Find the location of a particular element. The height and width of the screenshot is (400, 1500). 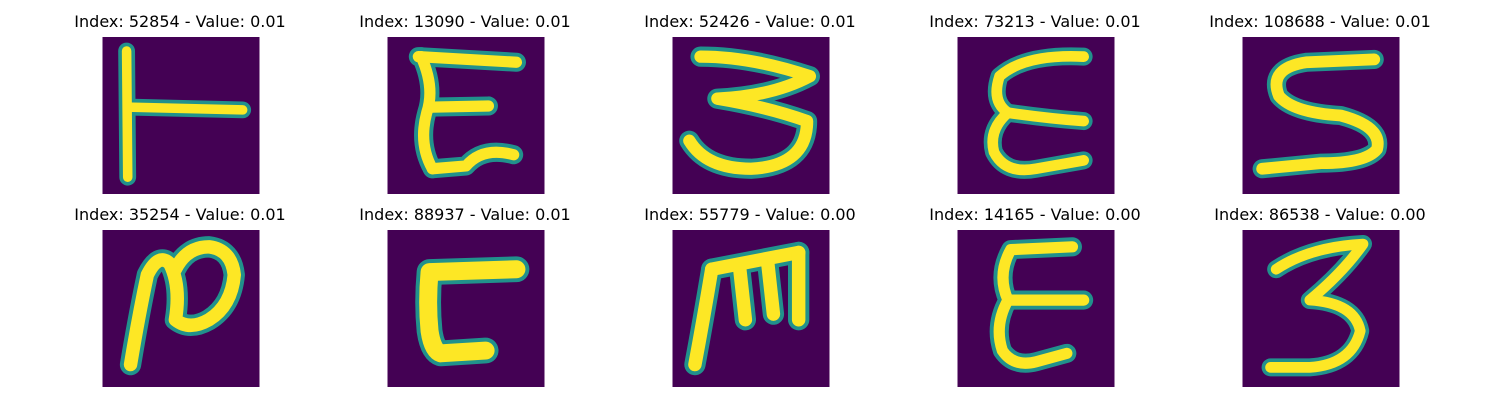

image-panel-10: Index: 86538 - Value: 0.00 is located at coordinates (1320, 297).